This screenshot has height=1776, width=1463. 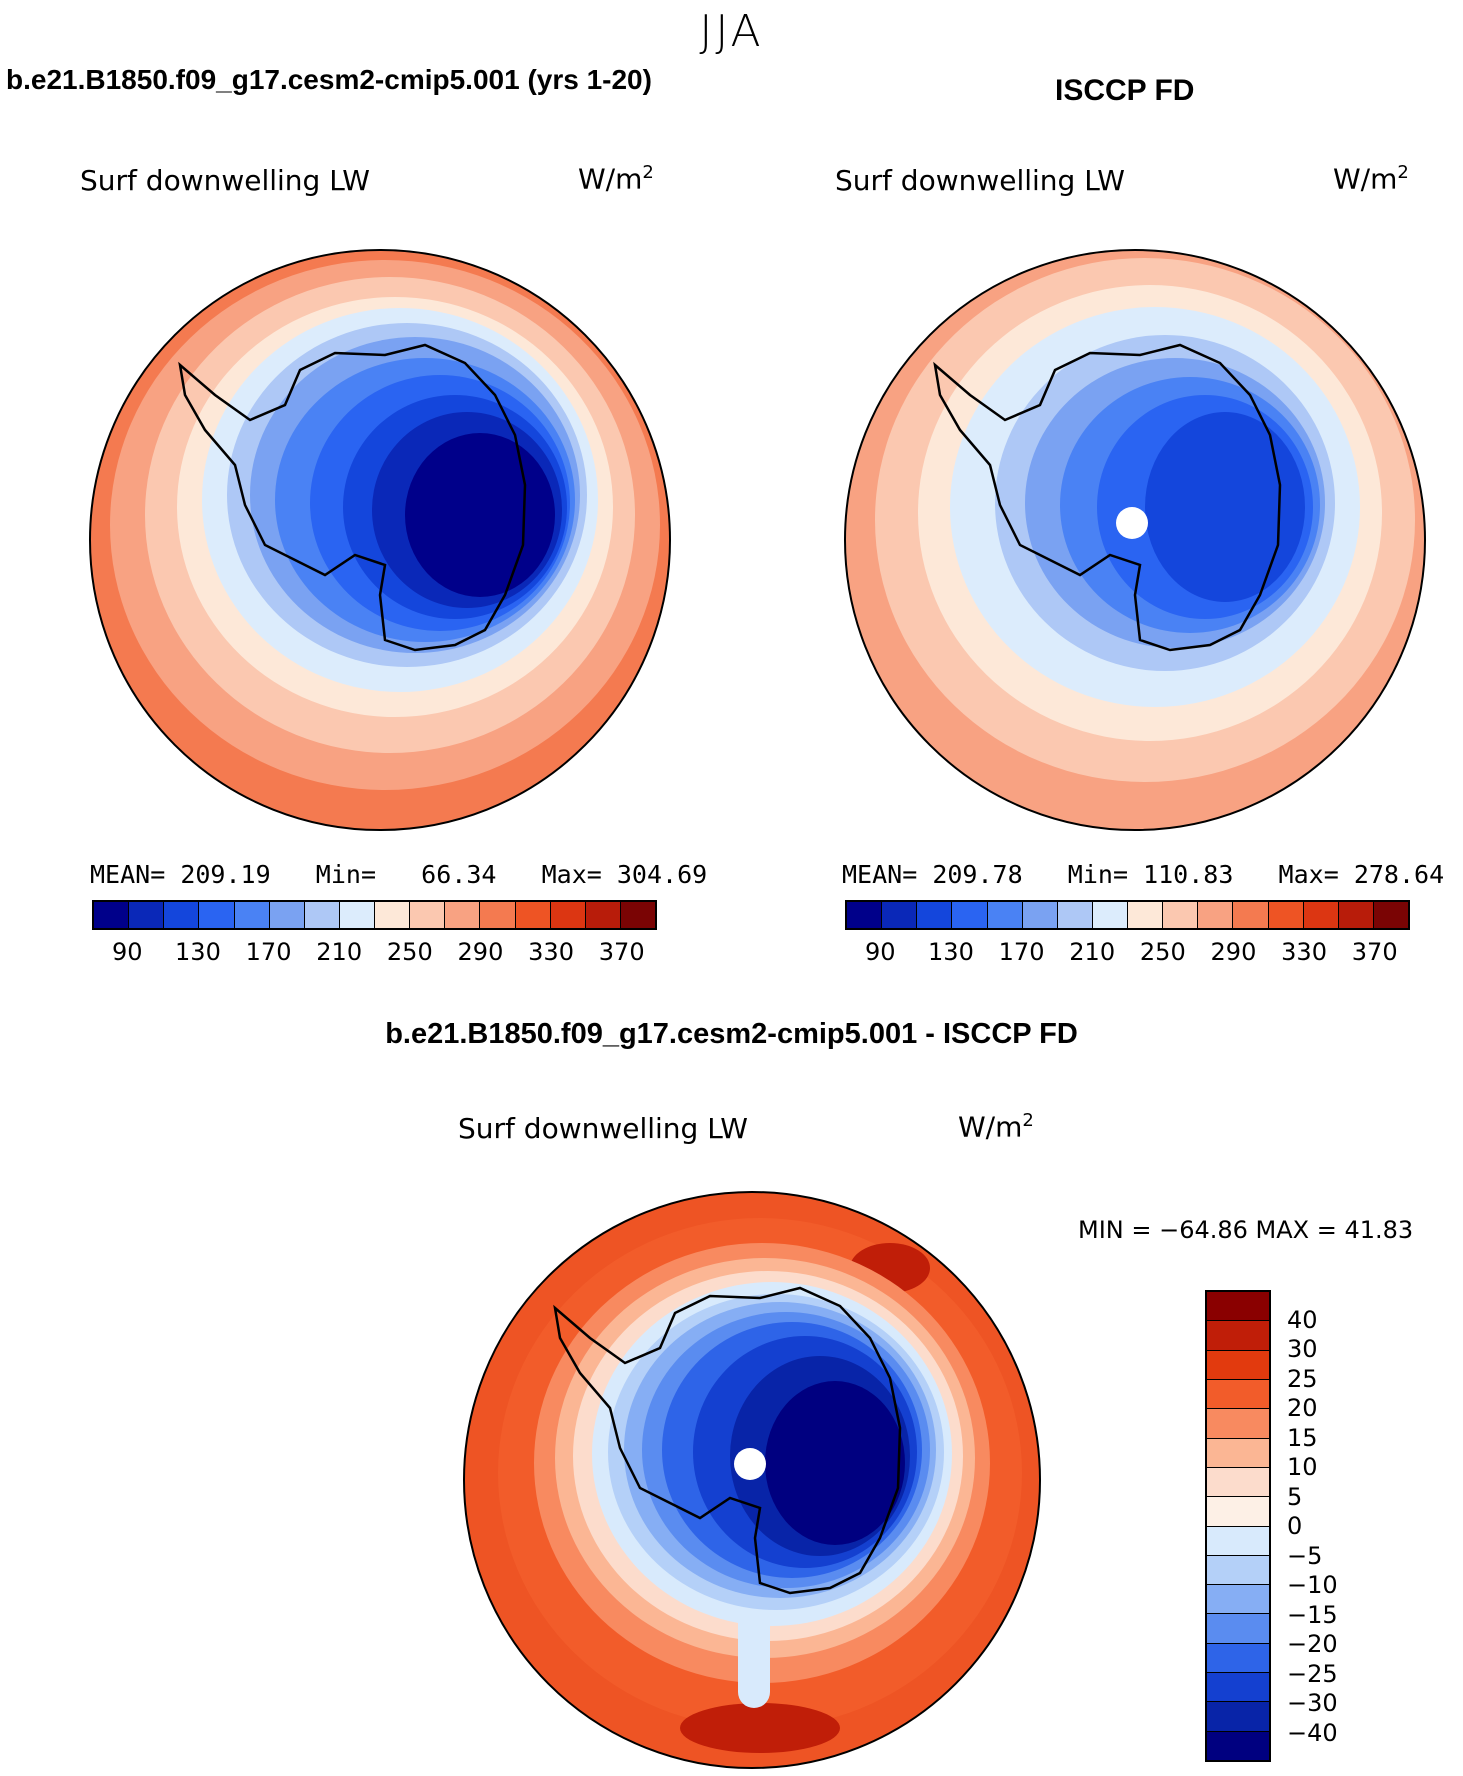 I want to click on diff-units-label: W/m2, so click(x=996, y=1127).